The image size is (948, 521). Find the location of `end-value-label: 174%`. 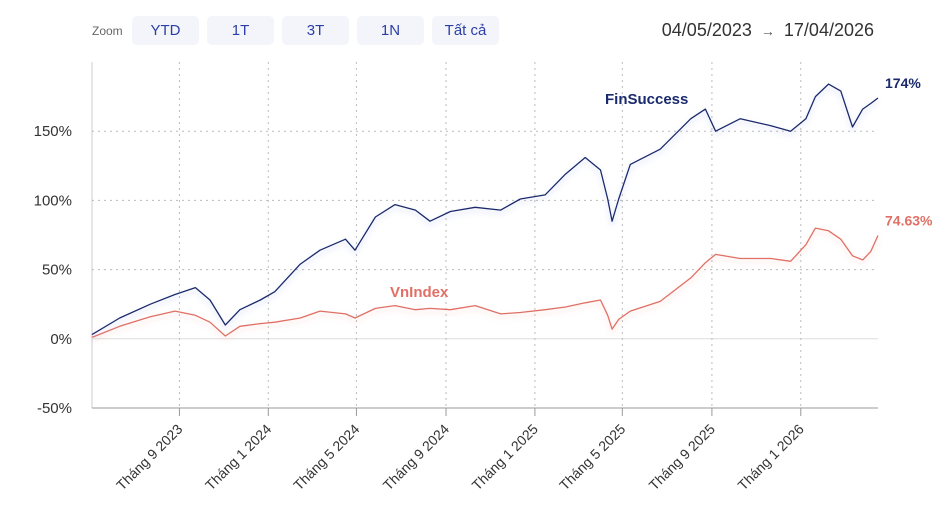

end-value-label: 174% is located at coordinates (903, 83).